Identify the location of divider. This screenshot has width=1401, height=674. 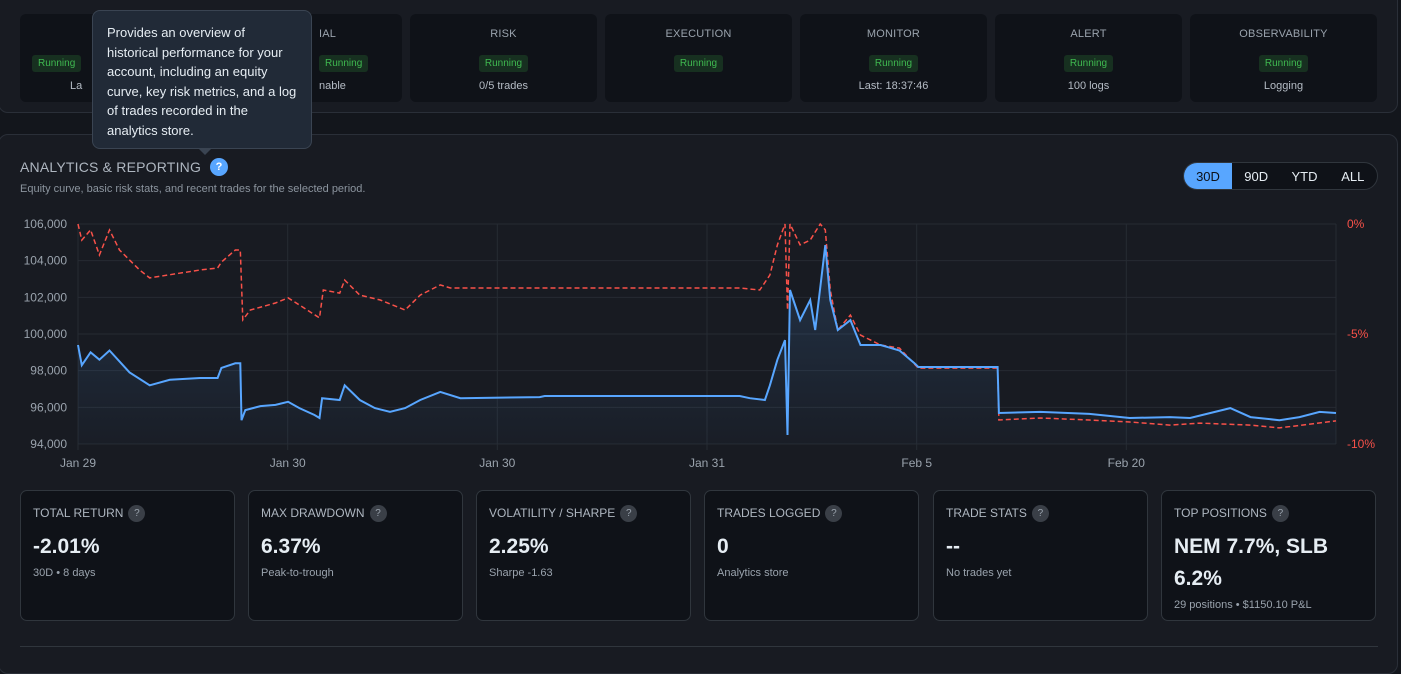
(699, 646).